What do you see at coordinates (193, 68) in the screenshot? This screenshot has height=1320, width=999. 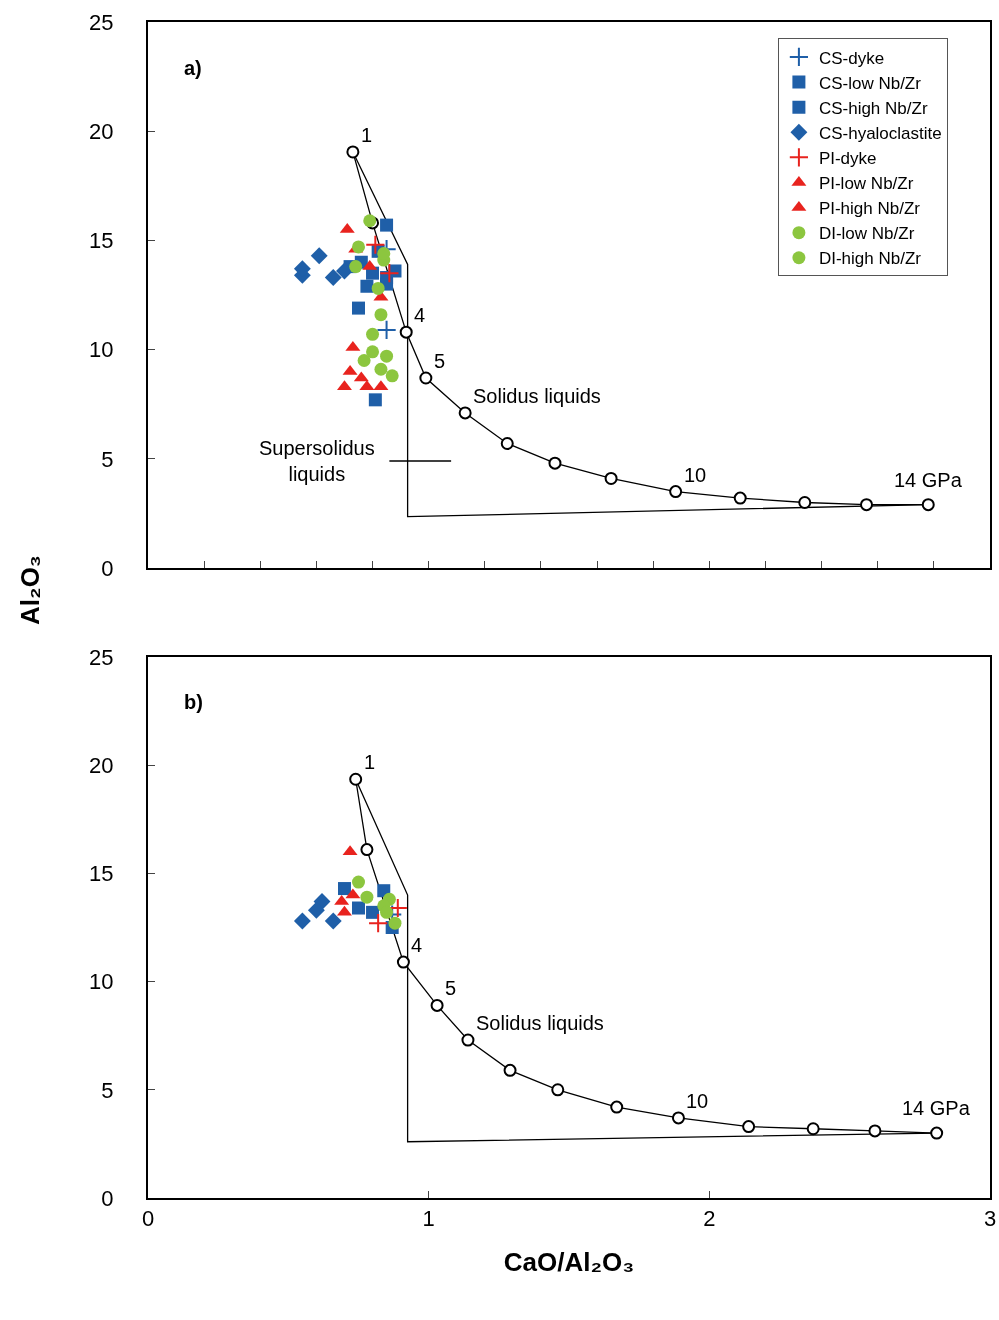 I see `annotation: a)` at bounding box center [193, 68].